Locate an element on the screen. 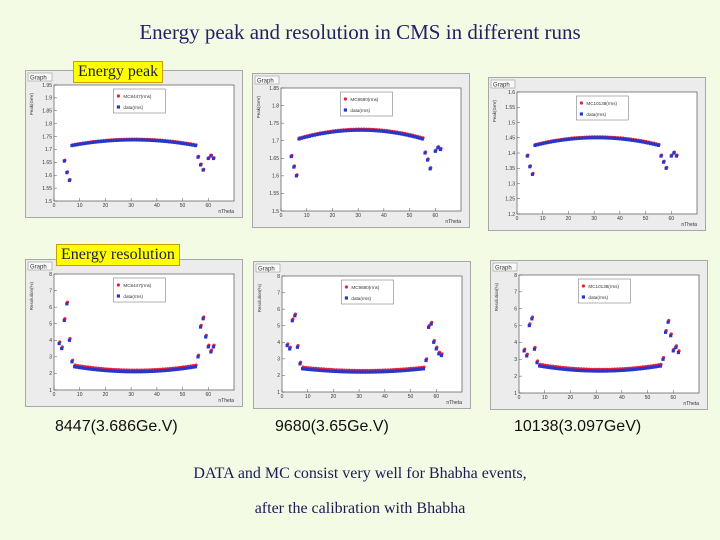  y-tick-label: 1.8 is located at coordinates (48, 124).